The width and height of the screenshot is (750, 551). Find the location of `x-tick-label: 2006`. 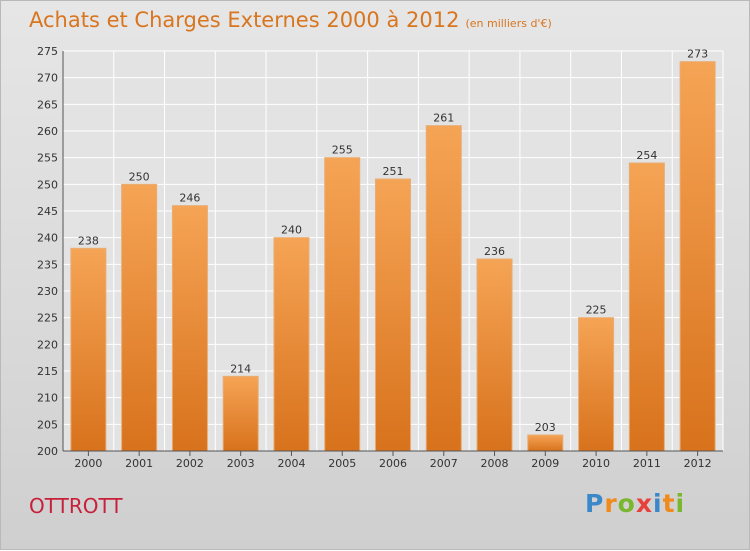

x-tick-label: 2006 is located at coordinates (393, 463).